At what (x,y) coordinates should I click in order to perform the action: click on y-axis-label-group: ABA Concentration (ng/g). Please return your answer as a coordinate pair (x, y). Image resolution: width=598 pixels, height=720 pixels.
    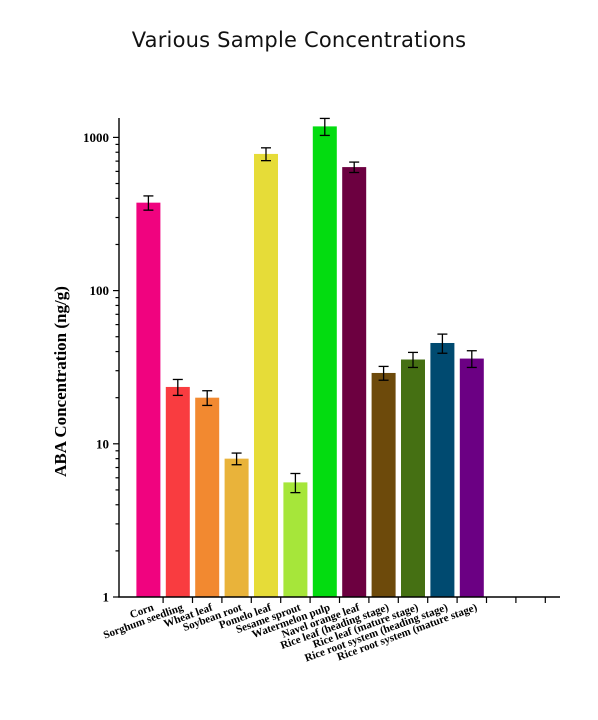
    Looking at the image, I should click on (60, 381).